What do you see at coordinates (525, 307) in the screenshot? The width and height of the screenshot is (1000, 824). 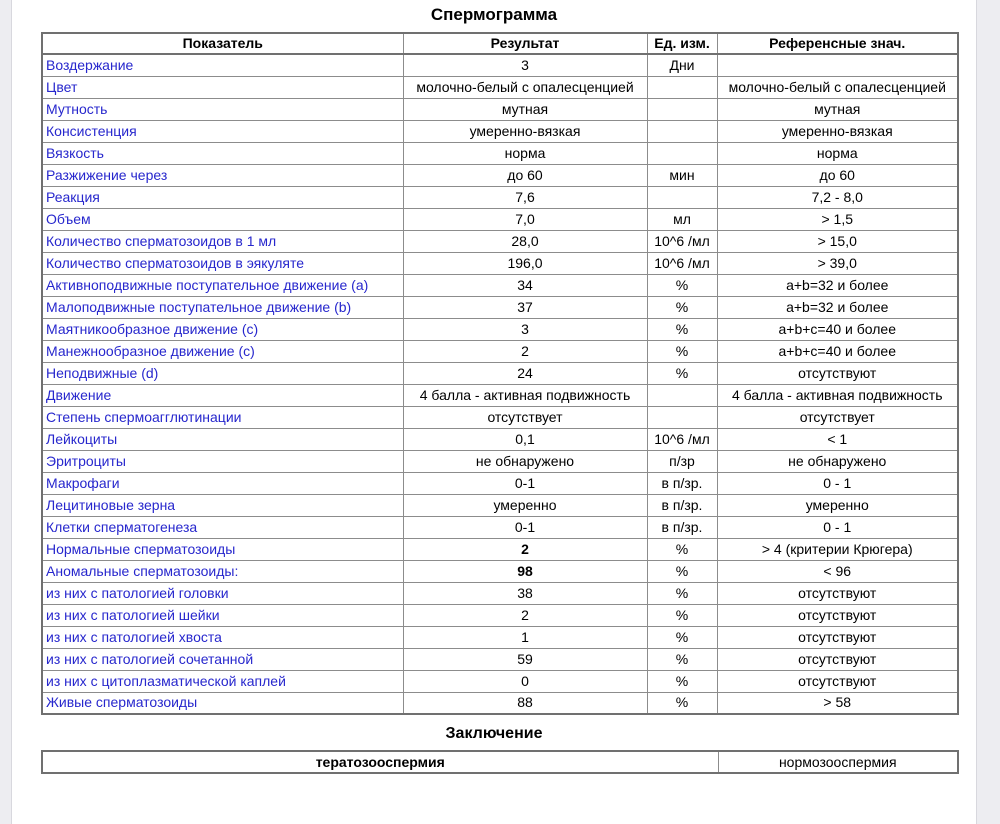 I see `result-cell: 37` at bounding box center [525, 307].